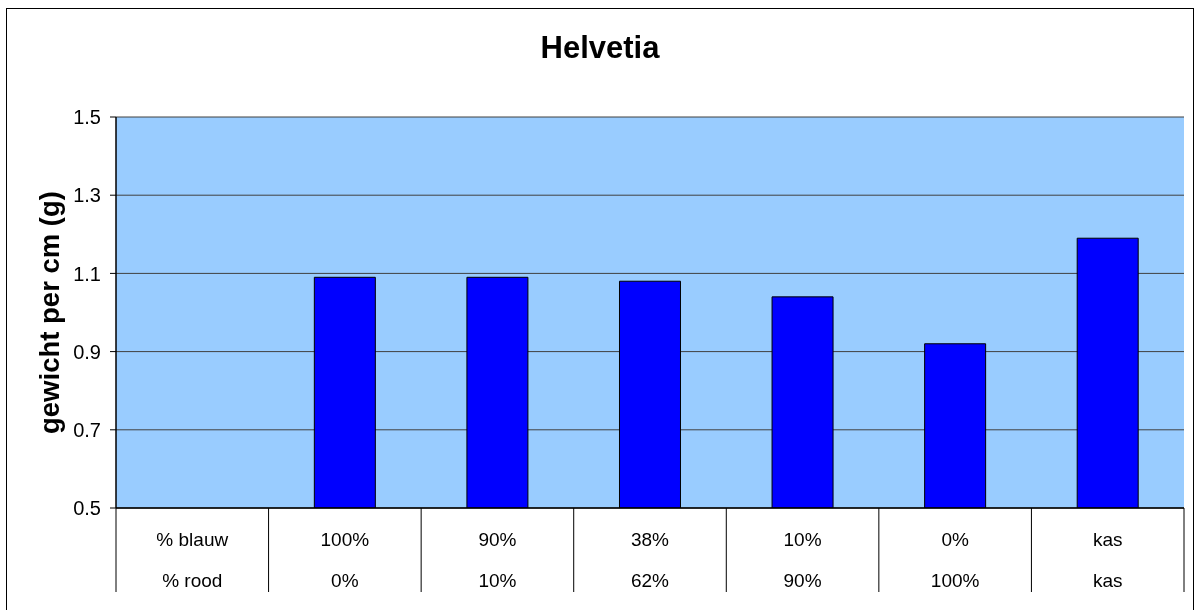 The width and height of the screenshot is (1196, 610). I want to click on y-tick-label: 1.5, so click(87, 117).